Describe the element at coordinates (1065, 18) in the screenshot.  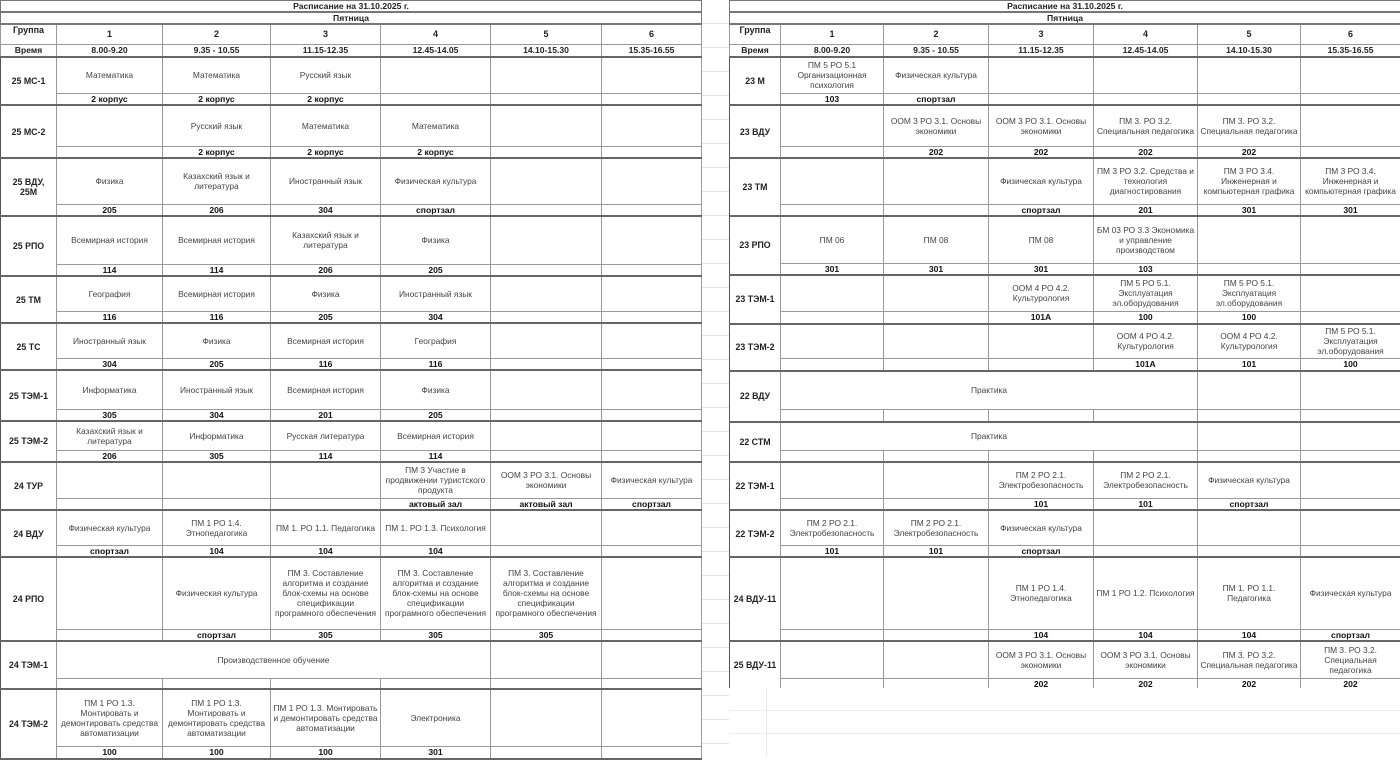
I see `day-of-week: Пятница` at that location.